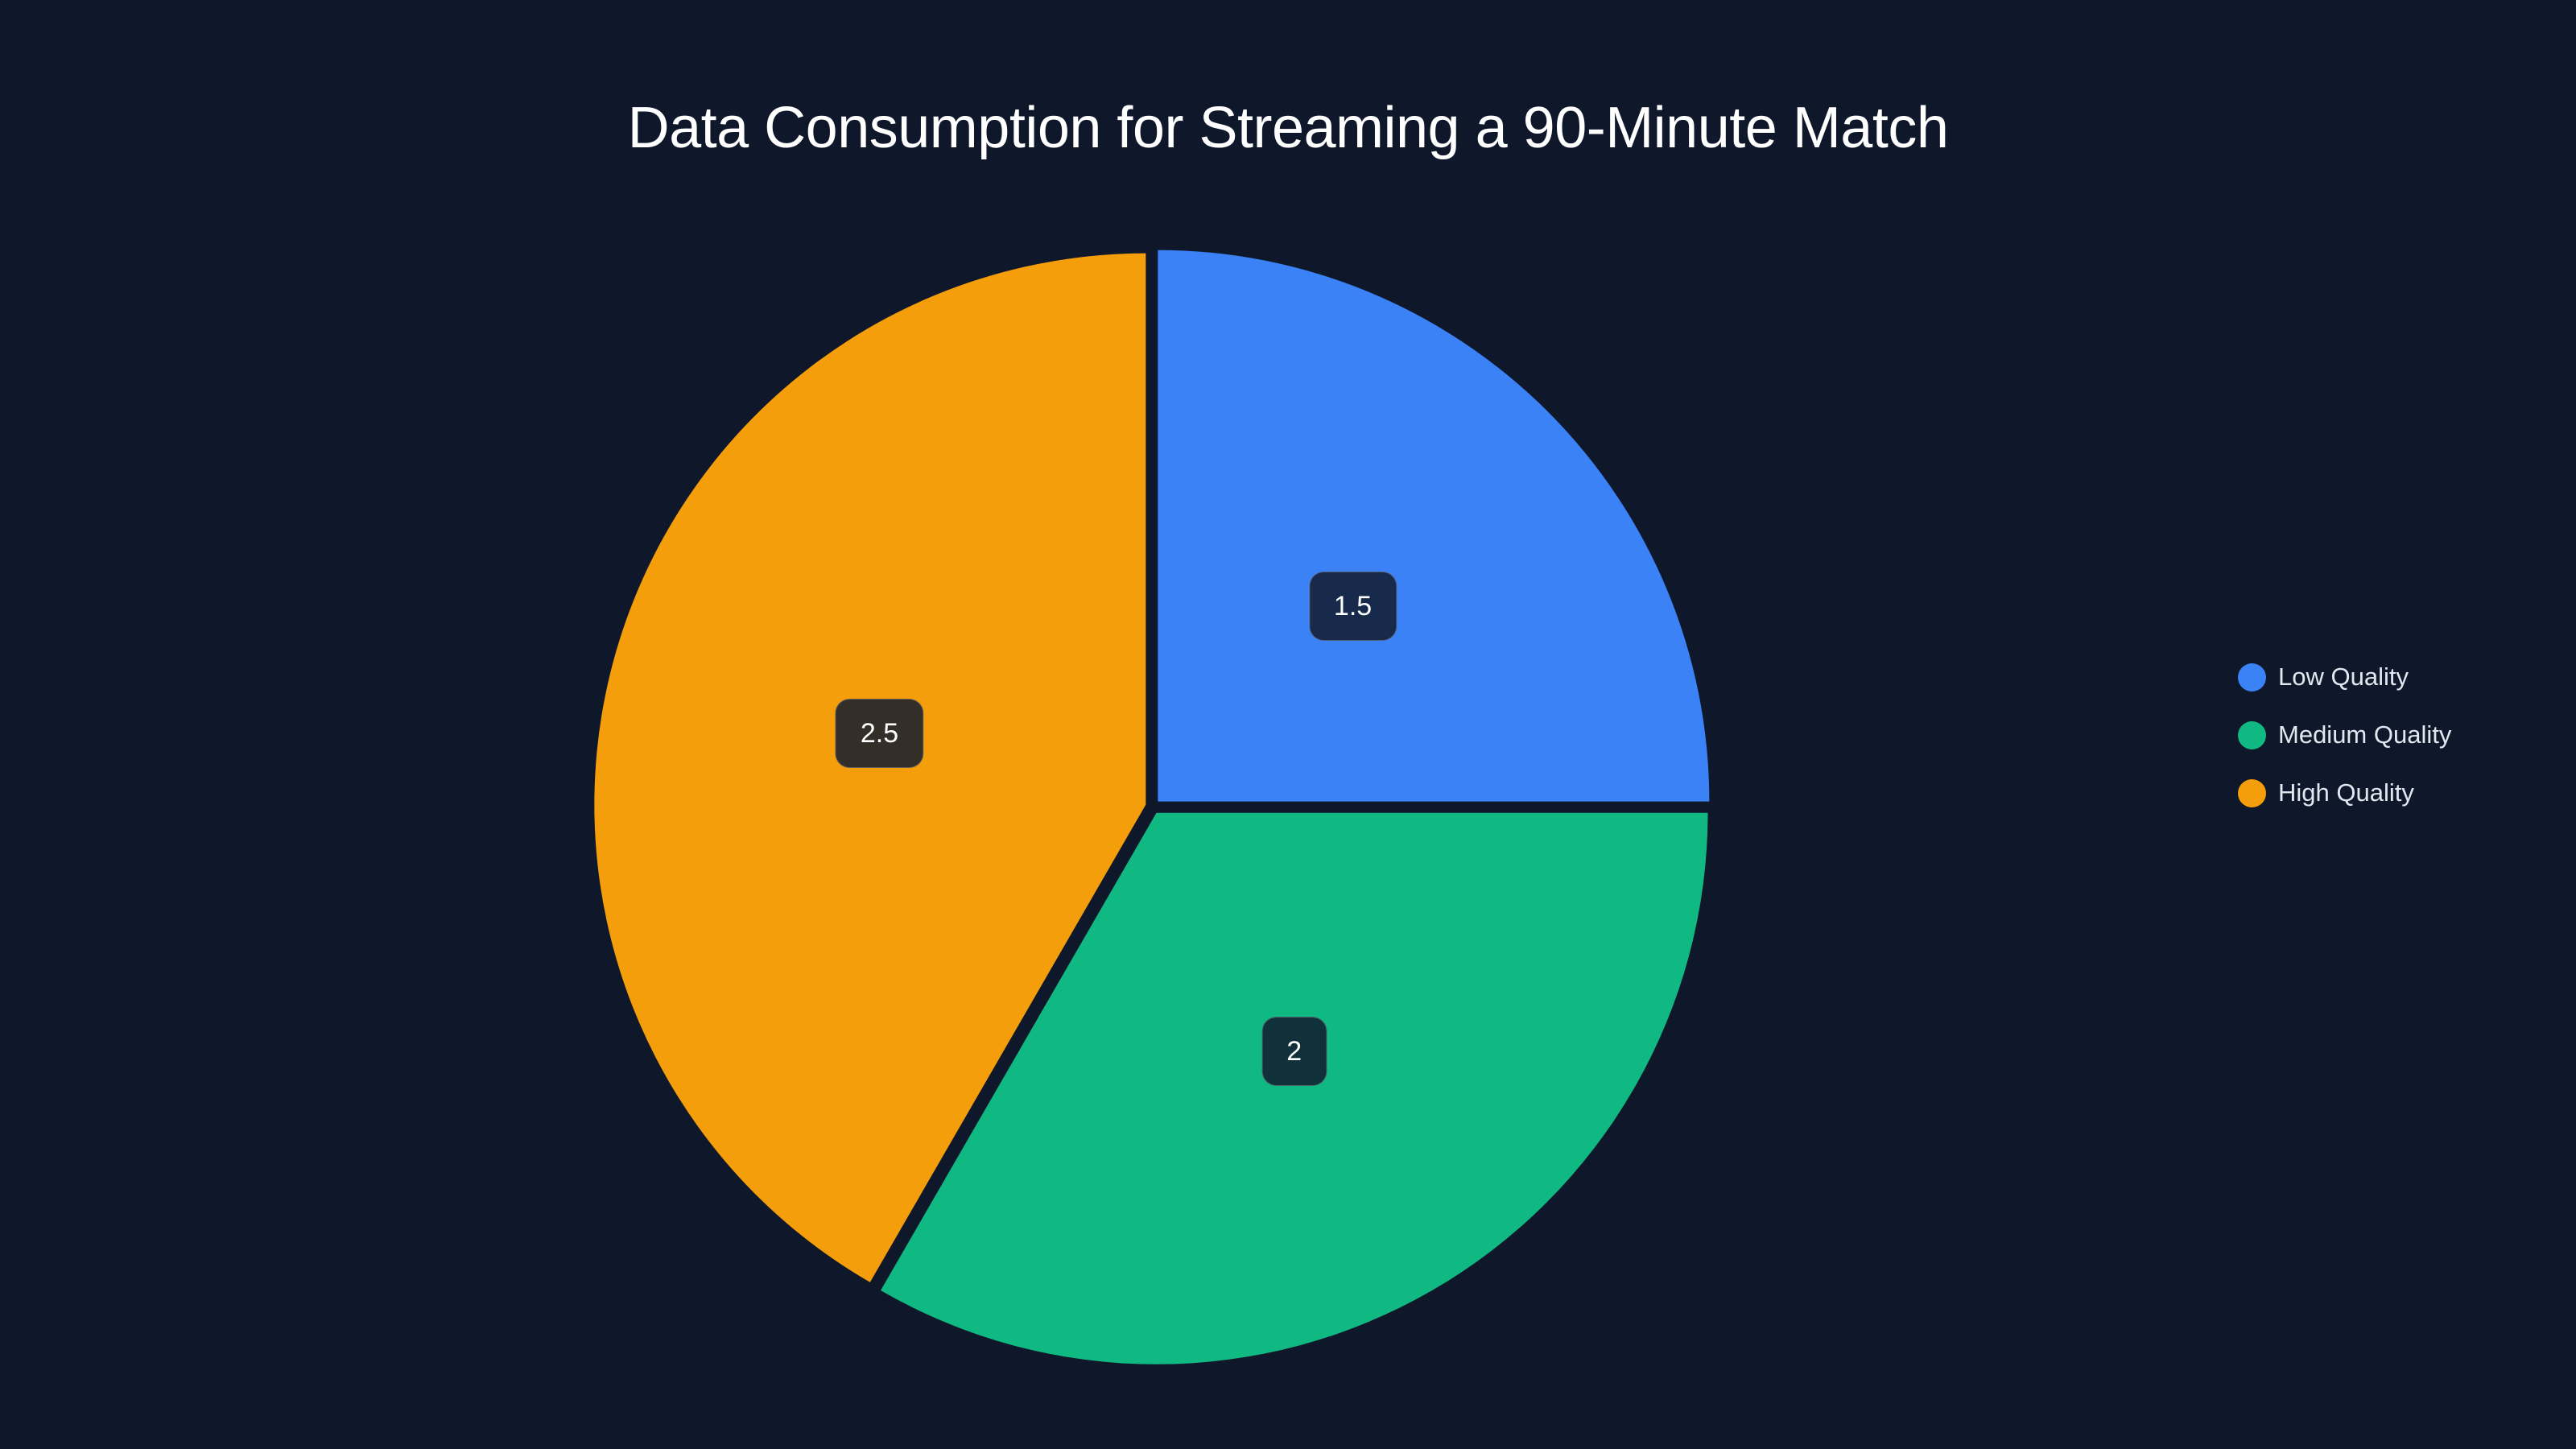 The width and height of the screenshot is (2576, 1449). I want to click on pie-slice-medium-quality, so click(1294, 1088).